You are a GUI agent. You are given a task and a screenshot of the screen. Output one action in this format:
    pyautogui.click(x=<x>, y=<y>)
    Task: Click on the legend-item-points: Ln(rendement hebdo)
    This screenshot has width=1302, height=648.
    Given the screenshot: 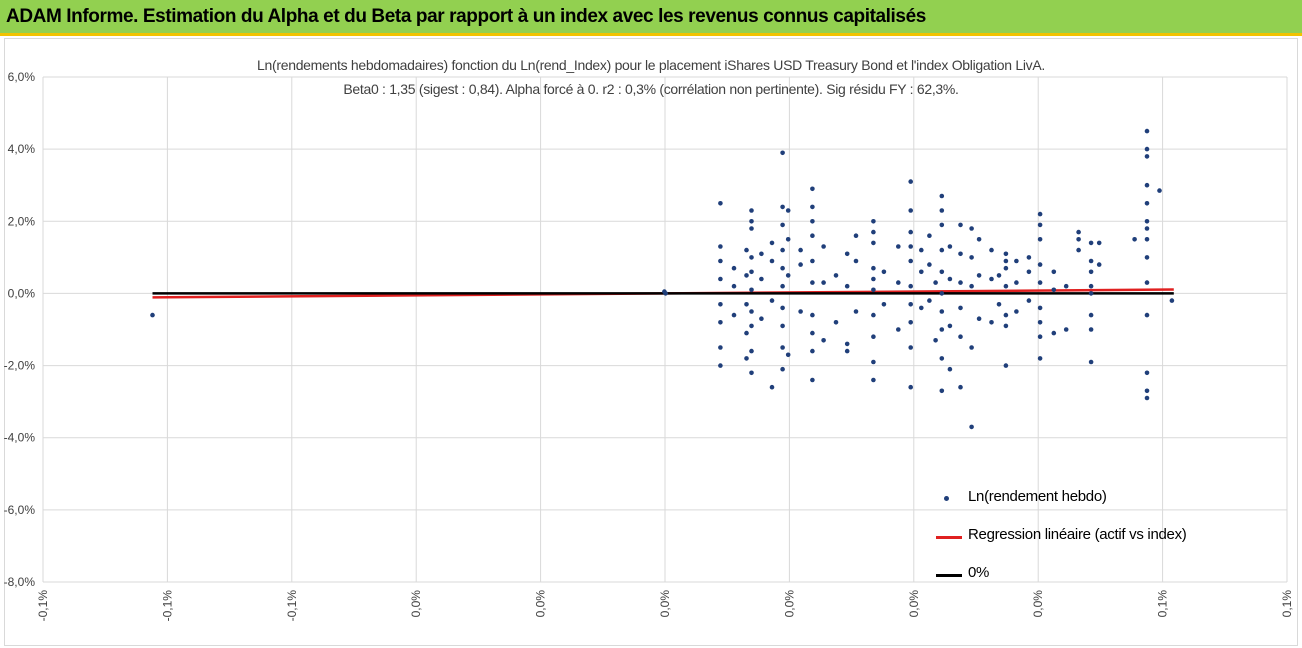 What is the action you would take?
    pyautogui.click(x=1086, y=499)
    